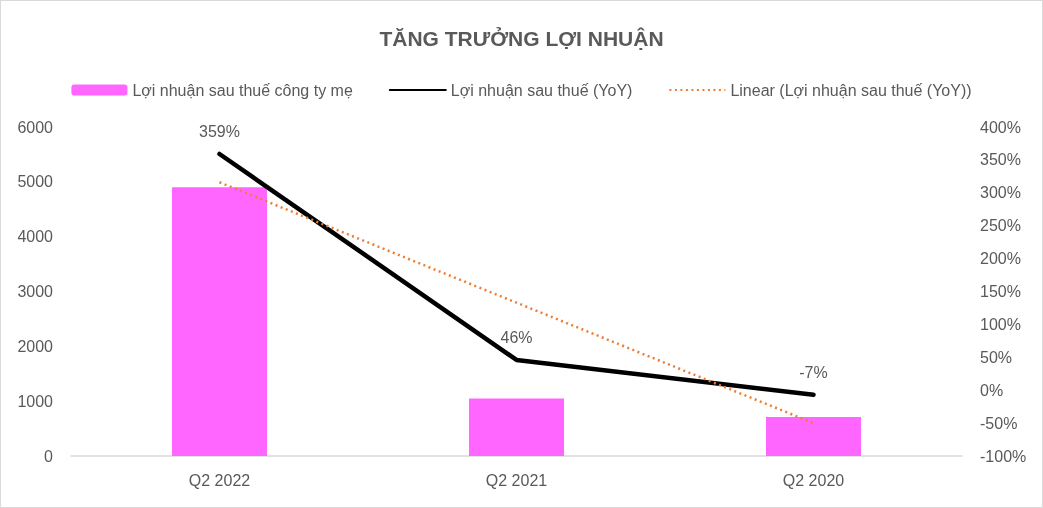 The width and height of the screenshot is (1043, 508). I want to click on y2-tick-label: 100%, so click(1000, 324).